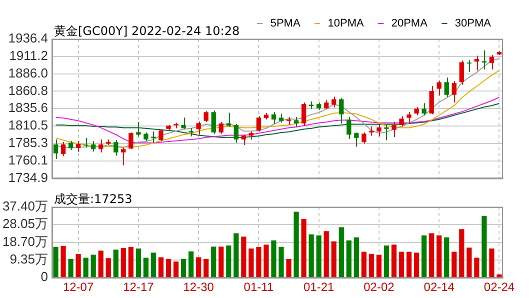  I want to click on y-tick-label: 9.35万, so click(29, 259).